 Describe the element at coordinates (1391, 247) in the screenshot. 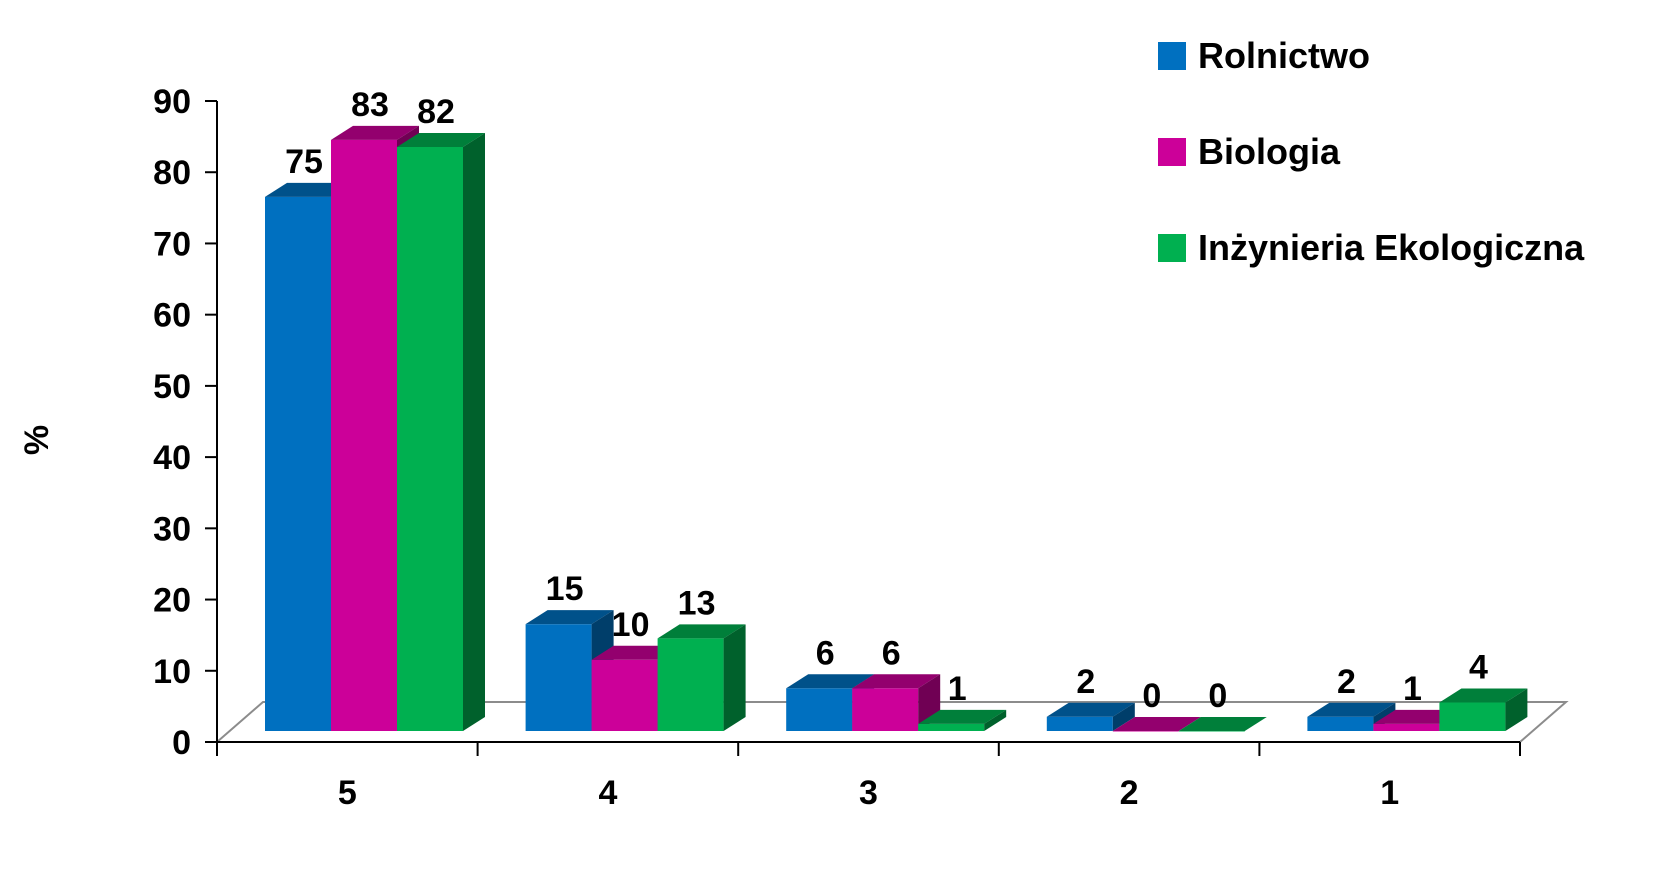

I see `legend-label-inzynieria: Inżynieria Ekologiczna` at that location.